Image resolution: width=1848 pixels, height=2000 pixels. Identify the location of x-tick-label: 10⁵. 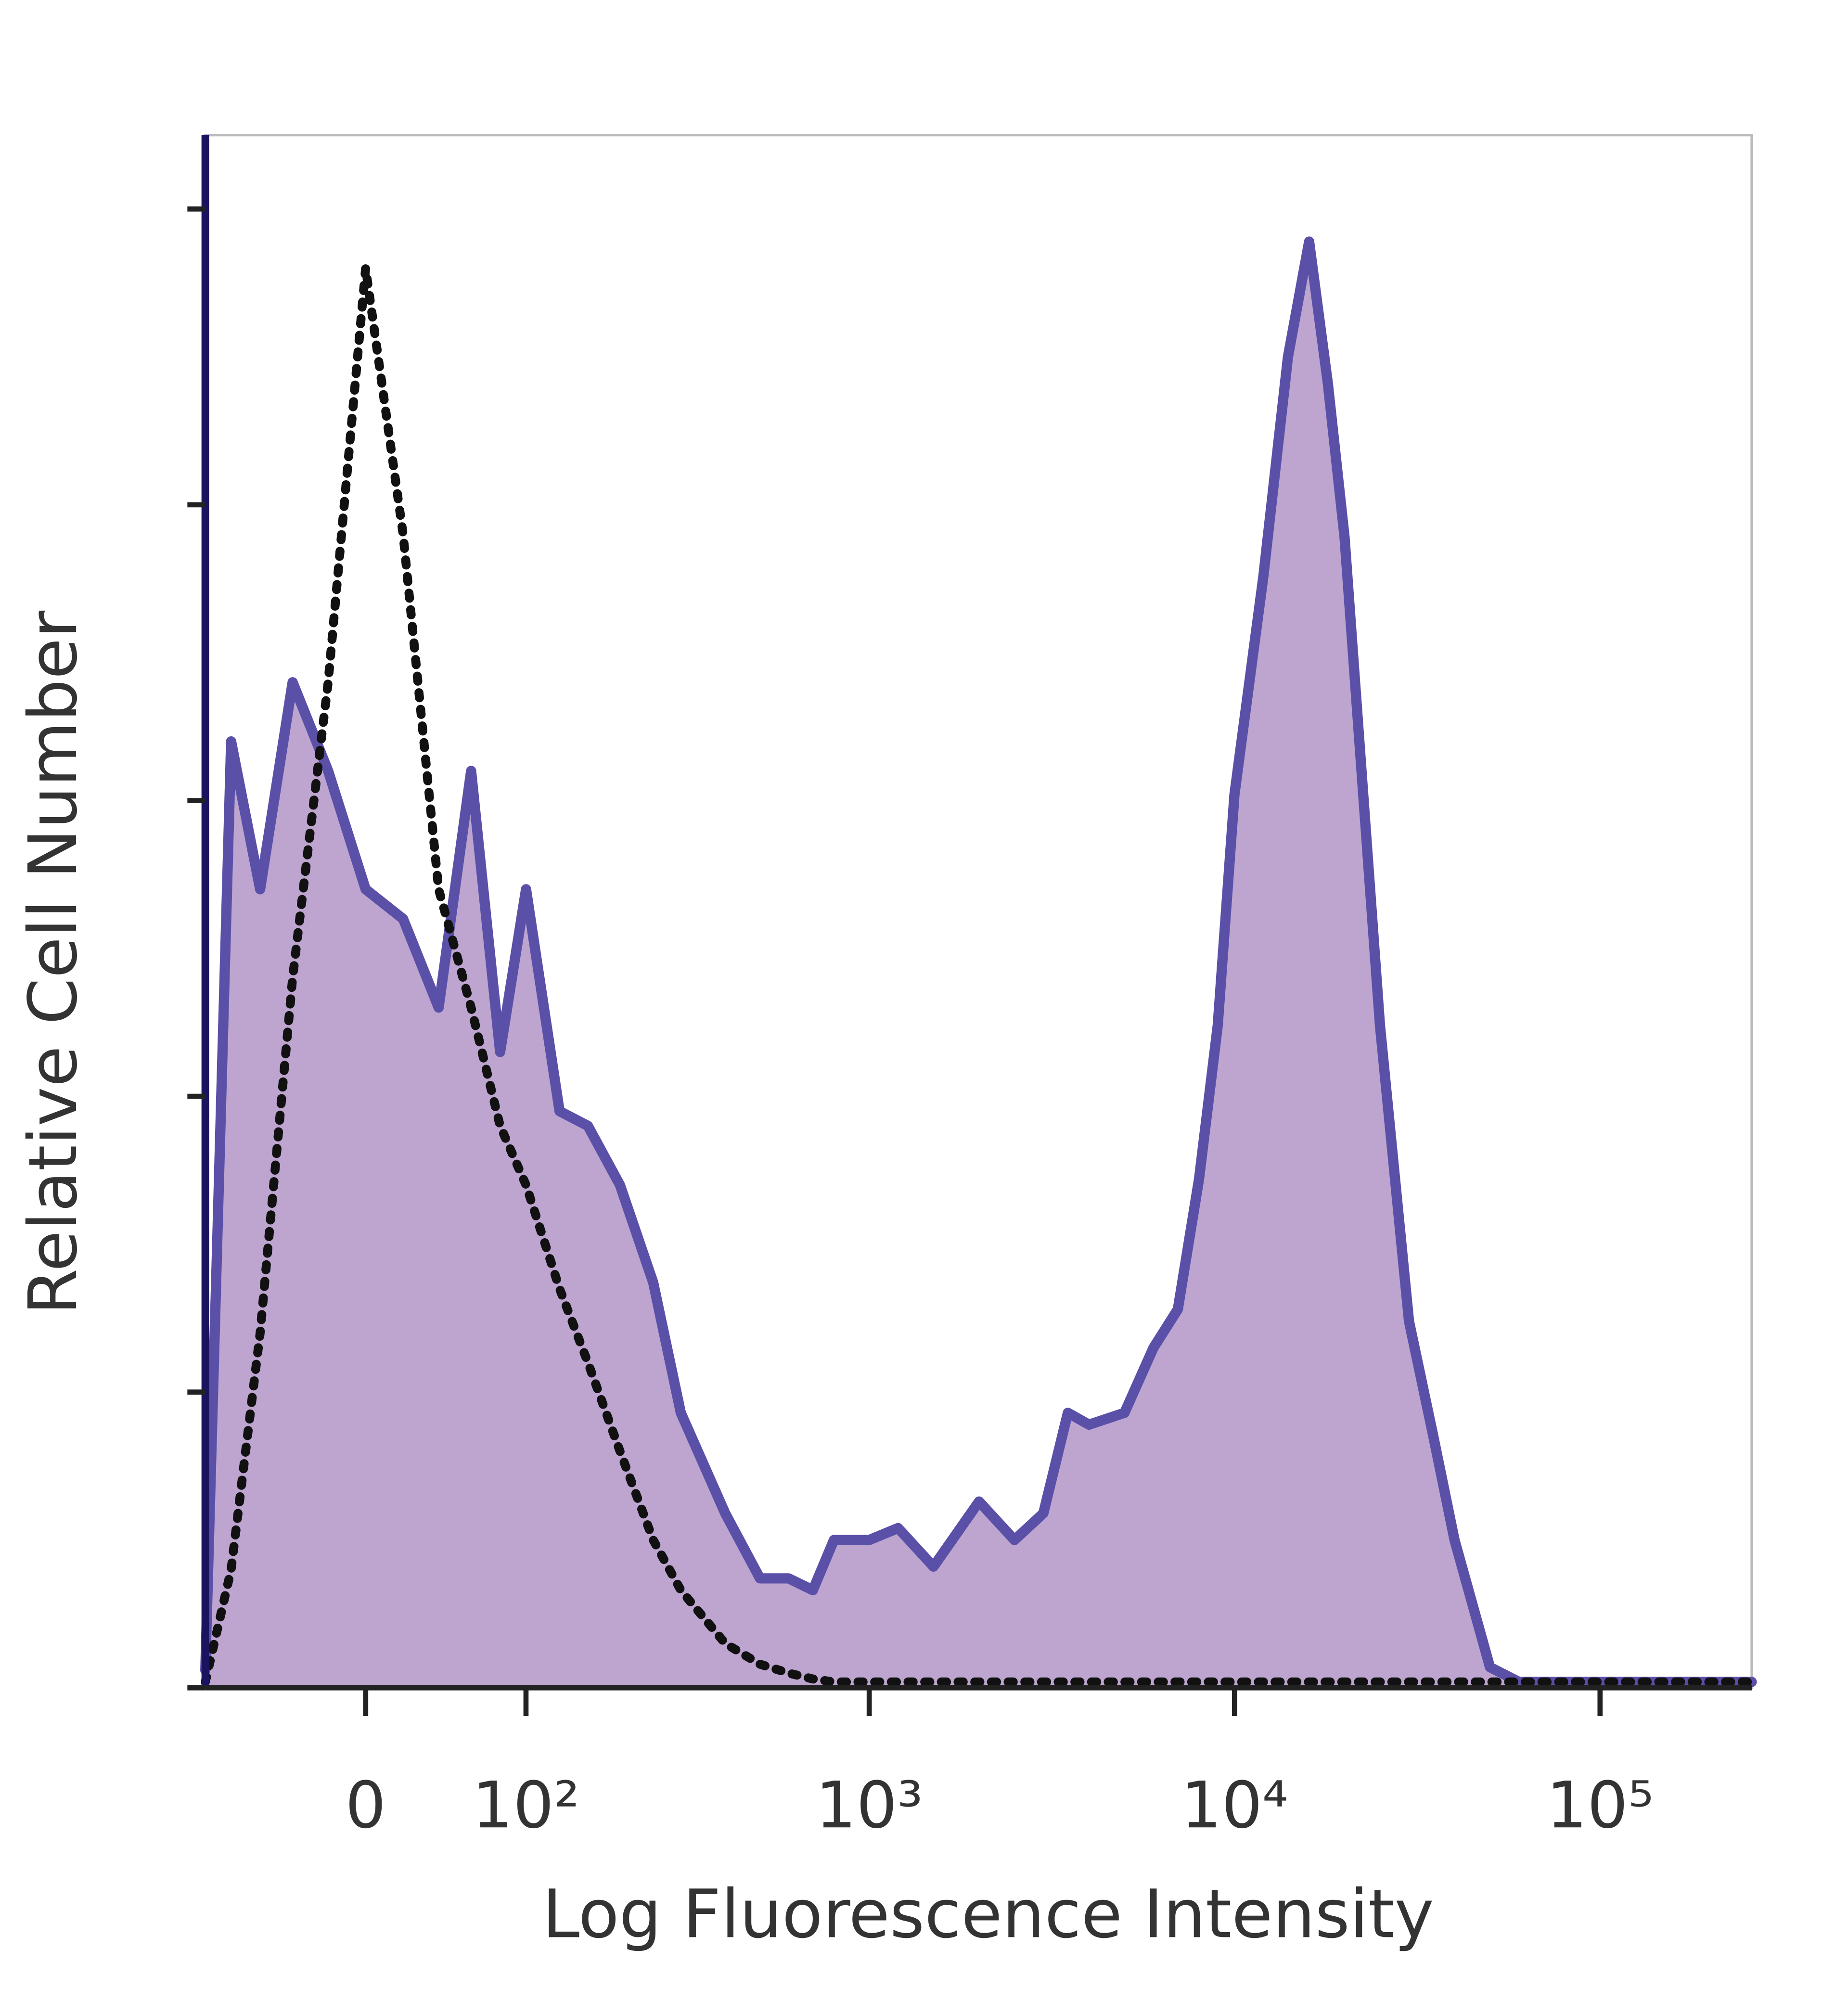
(1600, 1805).